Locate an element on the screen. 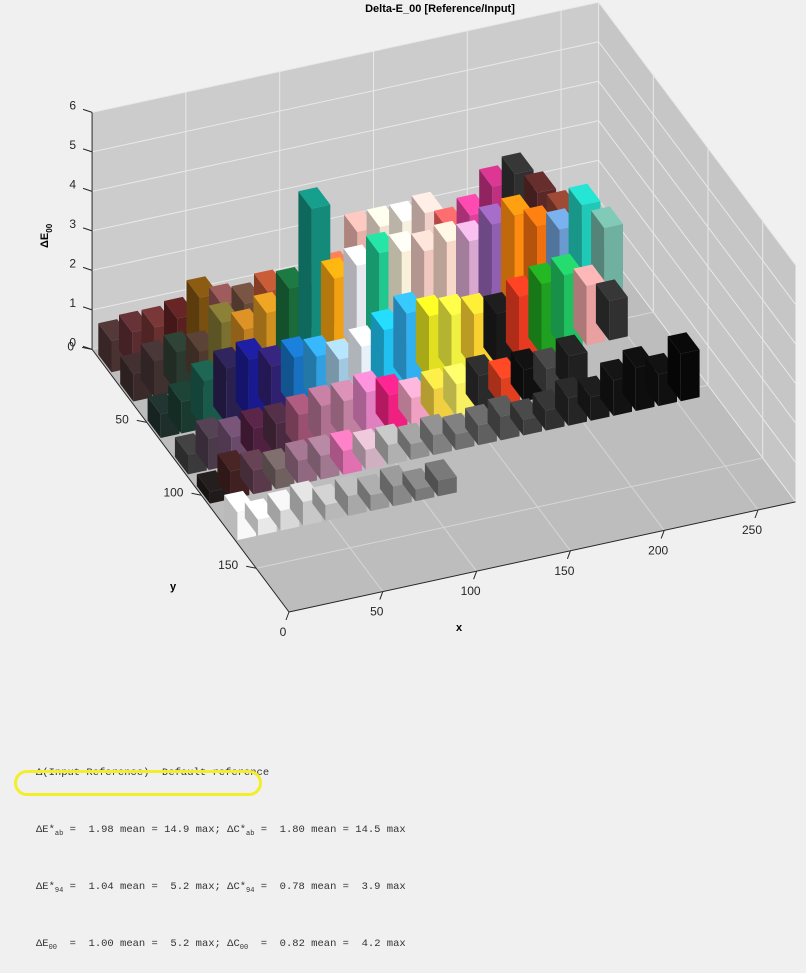 The width and height of the screenshot is (806, 973). x-axis-label: x is located at coordinates (459, 628).